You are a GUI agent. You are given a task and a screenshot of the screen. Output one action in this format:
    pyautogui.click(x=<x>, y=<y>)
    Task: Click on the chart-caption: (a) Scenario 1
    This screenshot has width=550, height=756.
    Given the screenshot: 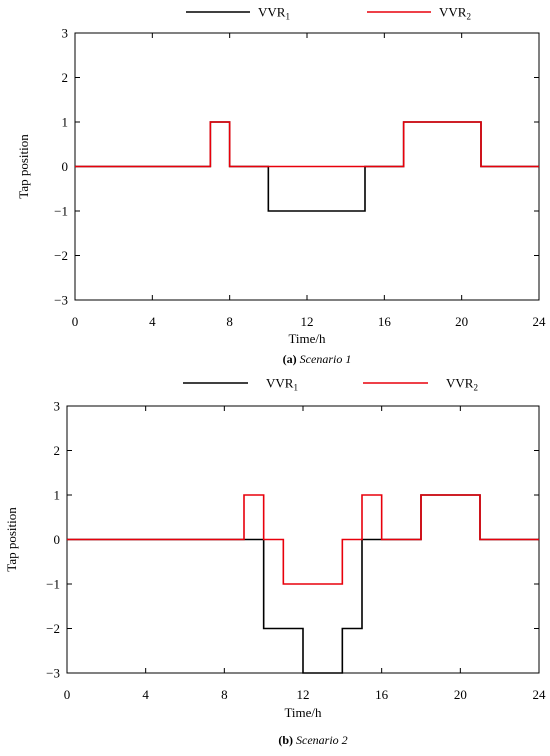 What is the action you would take?
    pyautogui.click(x=317, y=359)
    